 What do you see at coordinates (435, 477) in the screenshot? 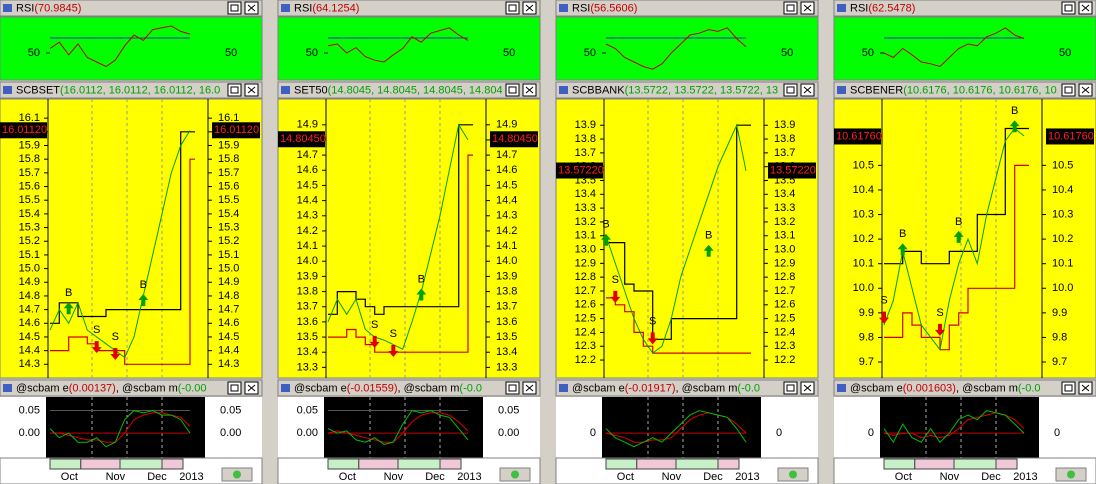
I see `date-label: Dec` at bounding box center [435, 477].